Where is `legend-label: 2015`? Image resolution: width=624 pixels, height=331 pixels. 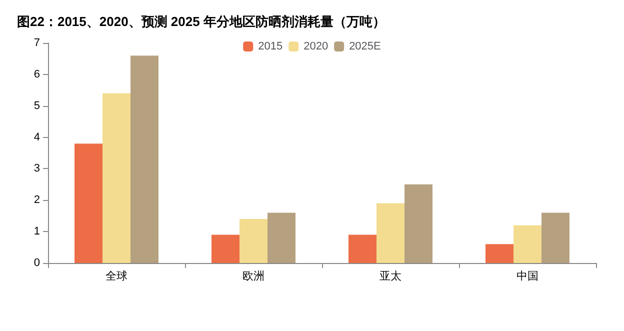 legend-label: 2015 is located at coordinates (270, 46).